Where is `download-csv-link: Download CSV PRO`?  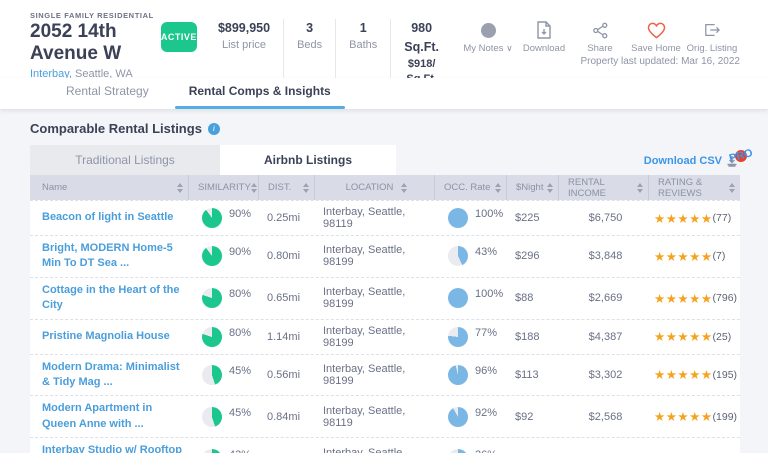 download-csv-link: Download CSV PRO is located at coordinates (699, 157).